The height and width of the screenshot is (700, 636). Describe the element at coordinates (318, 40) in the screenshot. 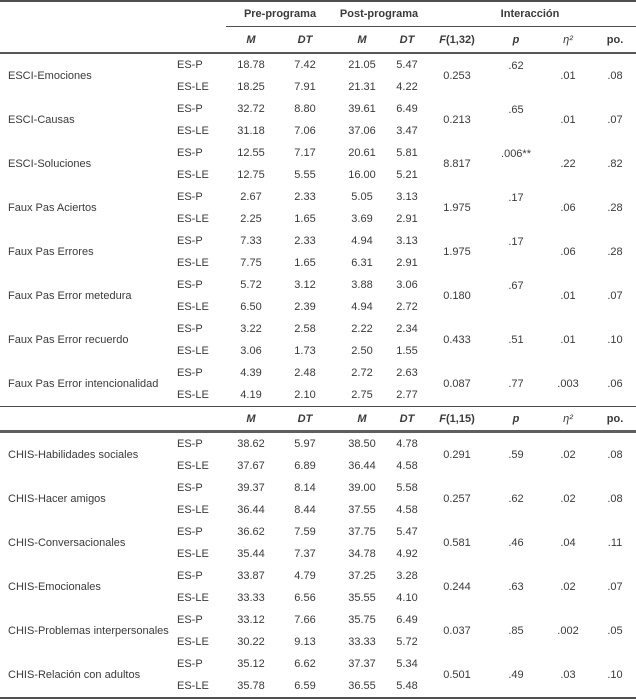

I see `column-header-row: M DT M DT F(1,32) p η² po.` at that location.